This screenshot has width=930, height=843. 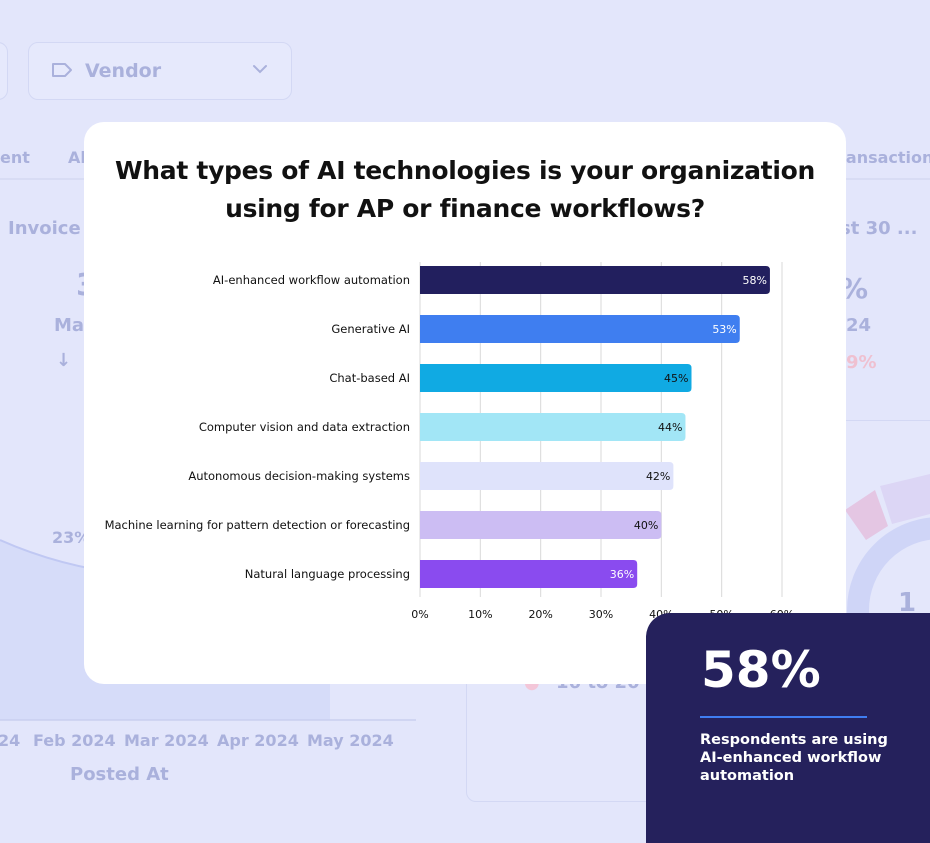 What do you see at coordinates (166, 740) in the screenshot?
I see `bg-month-2: Mar 2024` at bounding box center [166, 740].